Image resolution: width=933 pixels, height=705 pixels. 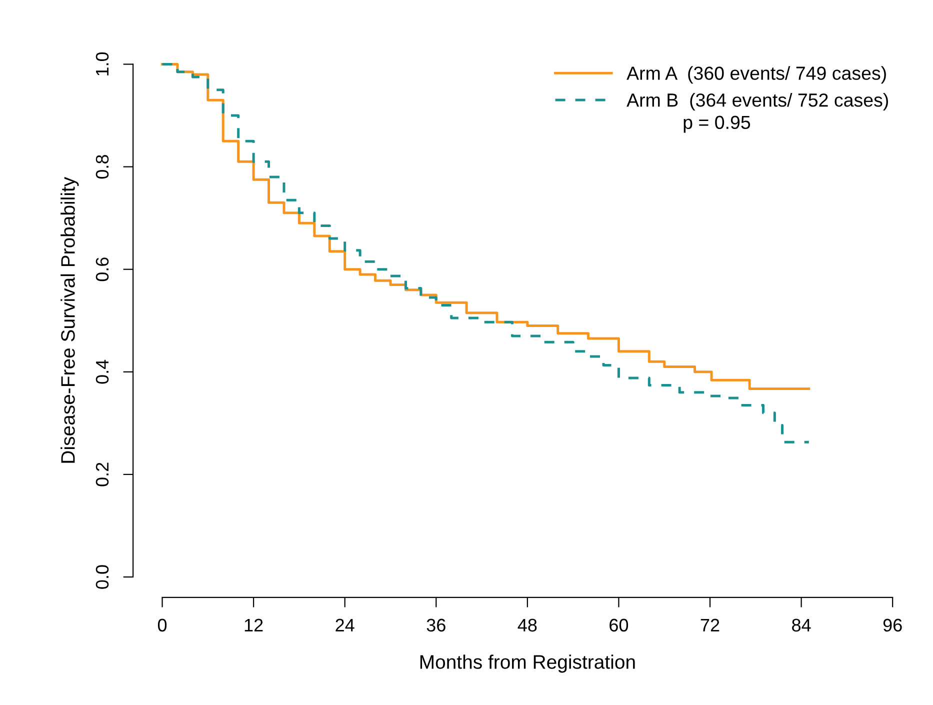 What do you see at coordinates (102, 270) in the screenshot?
I see `y-tick-label: 0.6` at bounding box center [102, 270].